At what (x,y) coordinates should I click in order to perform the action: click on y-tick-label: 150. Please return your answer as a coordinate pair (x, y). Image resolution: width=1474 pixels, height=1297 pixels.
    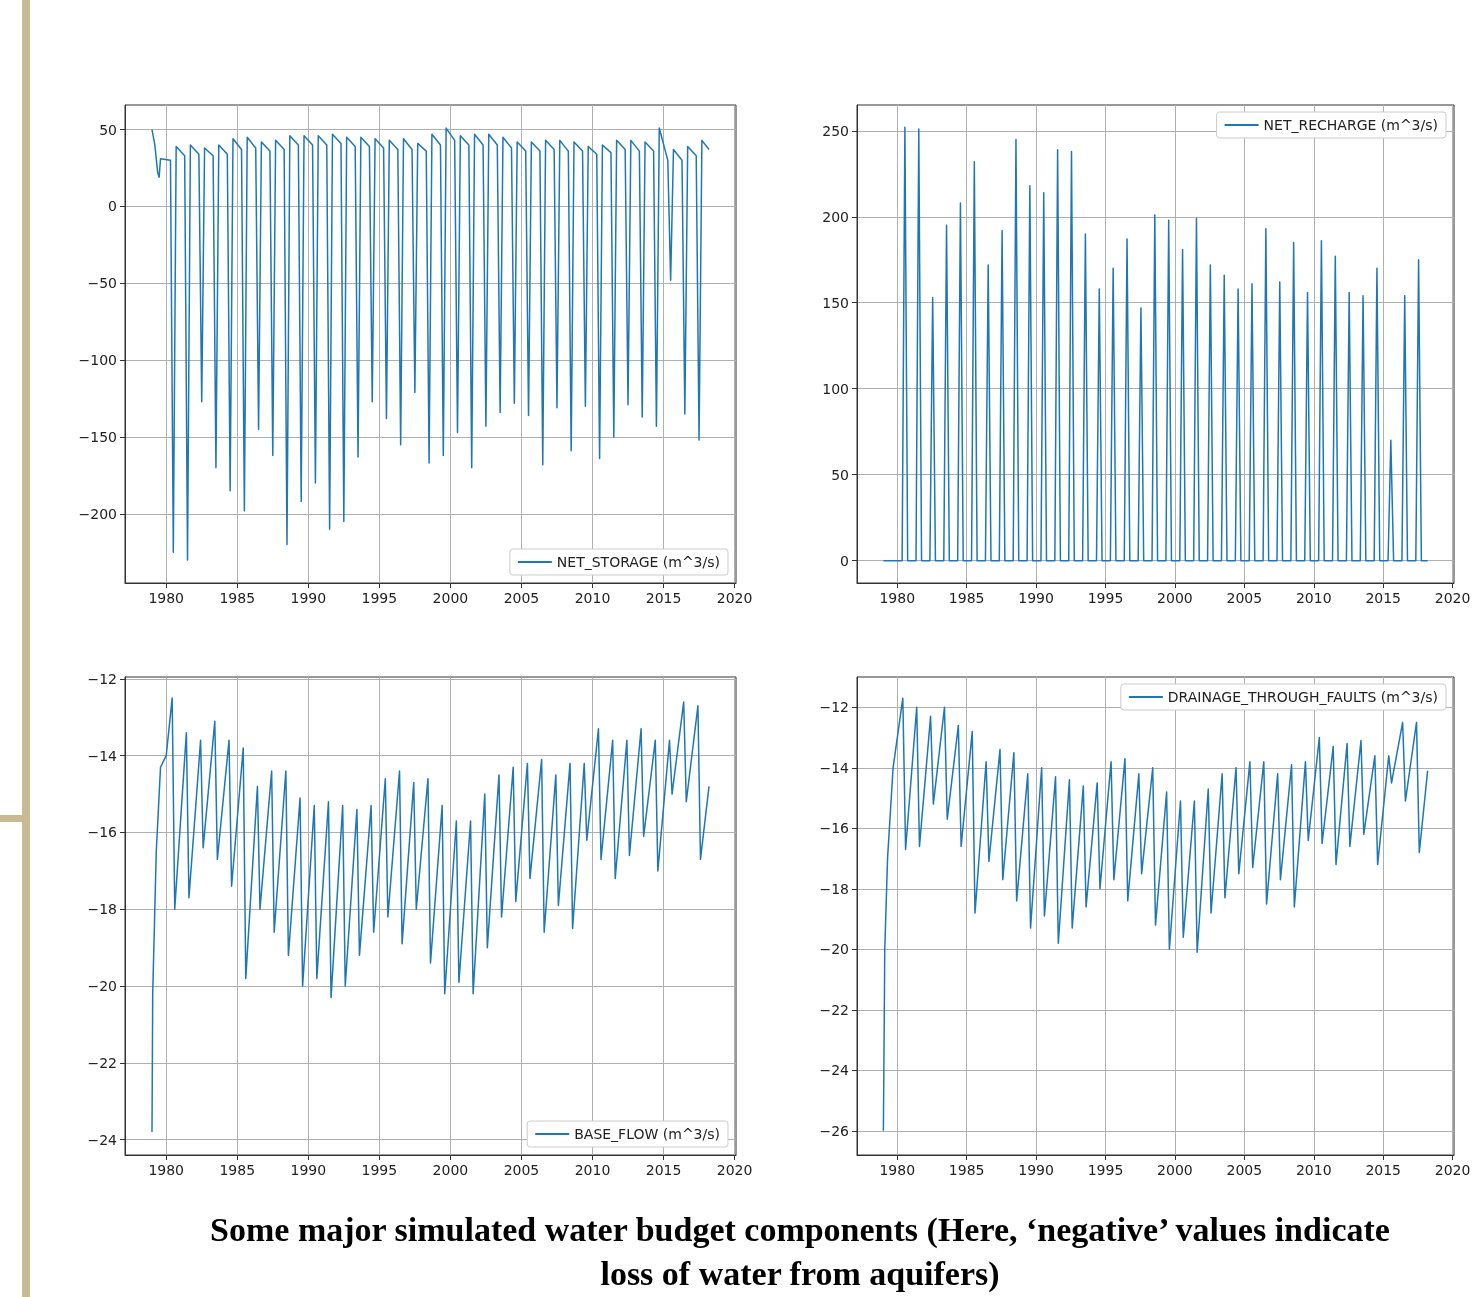
    Looking at the image, I should click on (835, 302).